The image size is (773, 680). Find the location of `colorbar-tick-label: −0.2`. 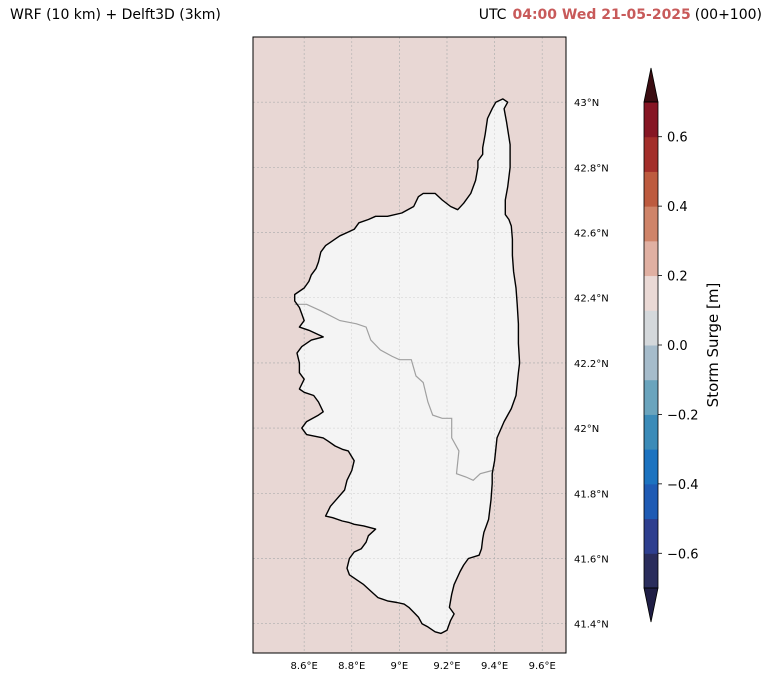

colorbar-tick-label: −0.2 is located at coordinates (683, 415).